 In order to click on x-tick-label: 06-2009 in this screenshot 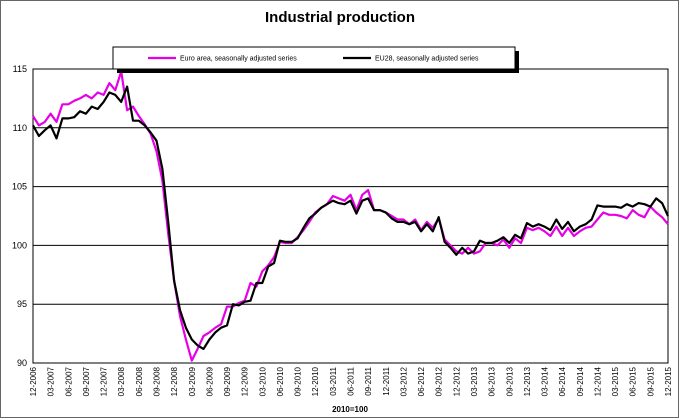, I will do `click(209, 381)`.